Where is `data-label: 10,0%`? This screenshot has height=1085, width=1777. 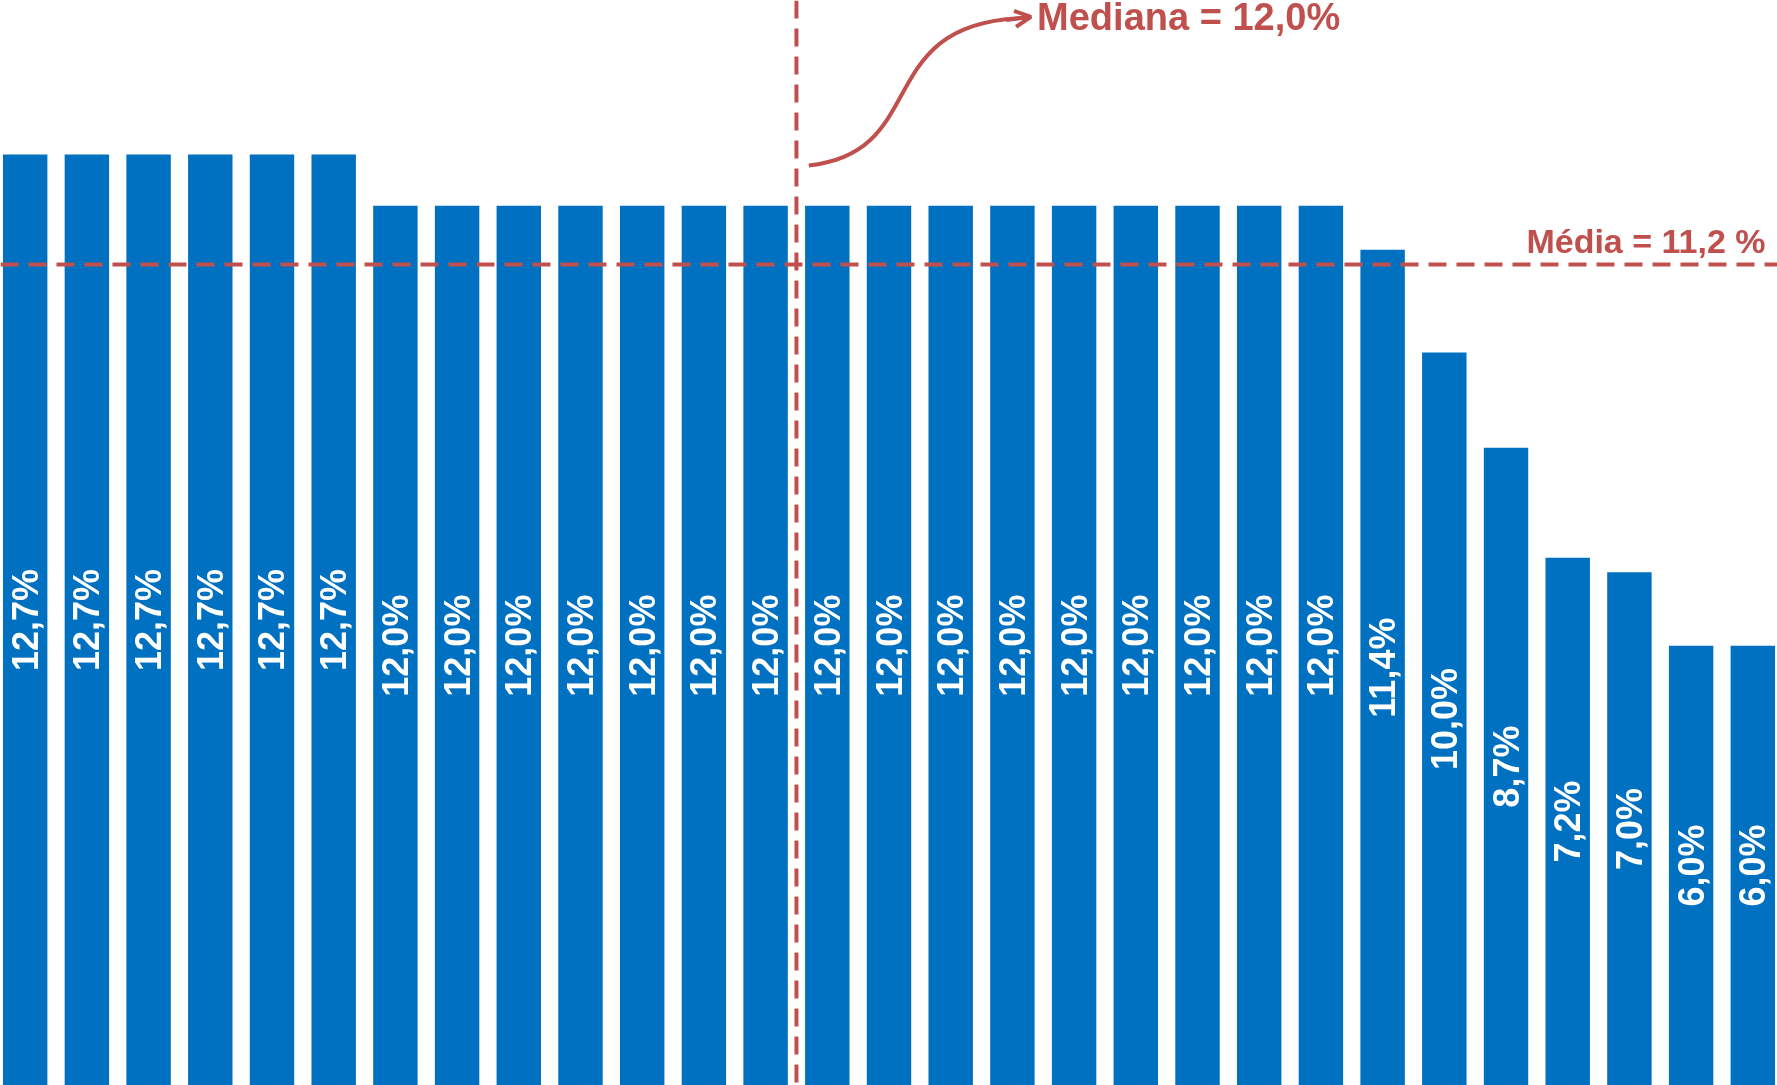 data-label: 10,0% is located at coordinates (1444, 718).